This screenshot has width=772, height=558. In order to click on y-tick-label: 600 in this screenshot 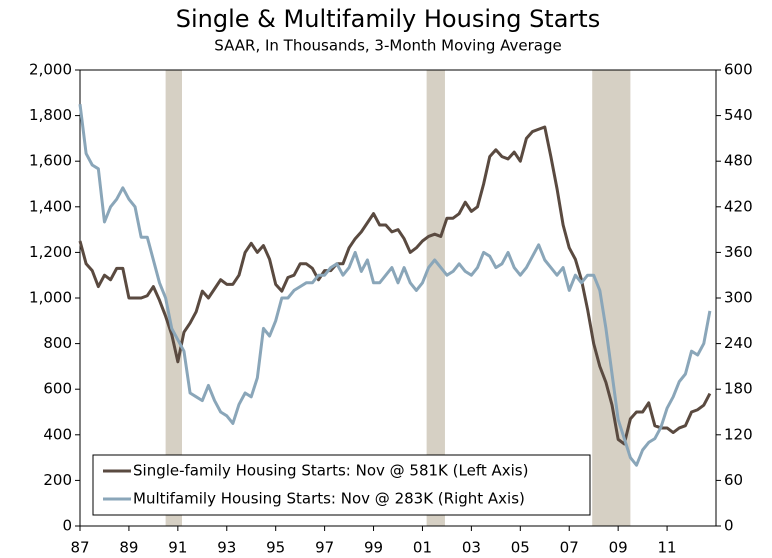, I will do `click(57, 389)`.